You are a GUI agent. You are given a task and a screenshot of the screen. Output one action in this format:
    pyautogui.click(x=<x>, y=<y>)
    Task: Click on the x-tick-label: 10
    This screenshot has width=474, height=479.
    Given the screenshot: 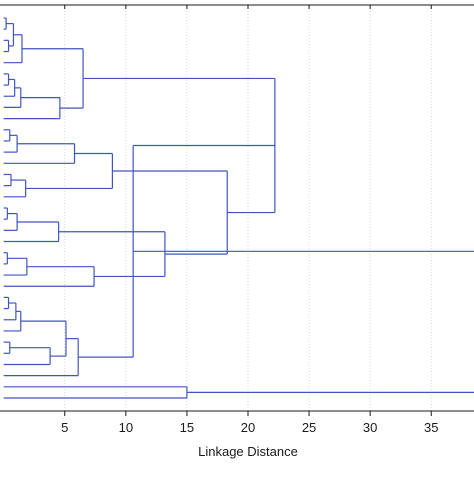 What is the action you would take?
    pyautogui.click(x=126, y=427)
    